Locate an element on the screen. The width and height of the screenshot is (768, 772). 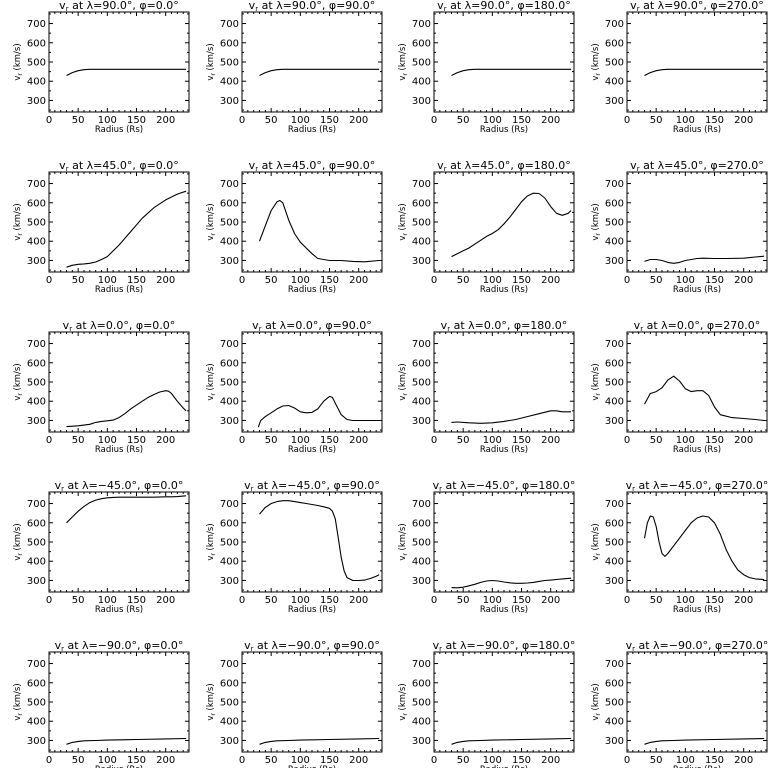
subplot-title: vr at λ=90.0°, φ=270.0° is located at coordinates (697, 6).